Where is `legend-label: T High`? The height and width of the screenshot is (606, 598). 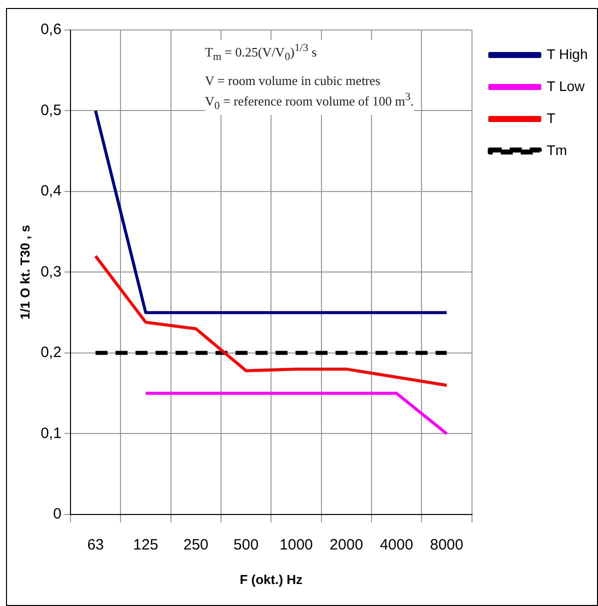 legend-label: T High is located at coordinates (567, 54).